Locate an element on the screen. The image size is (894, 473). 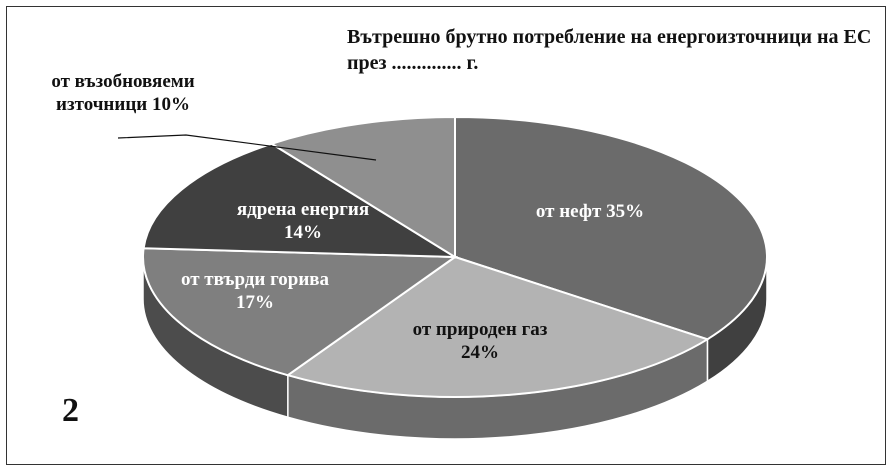
leader-line is located at coordinates (247, 147).